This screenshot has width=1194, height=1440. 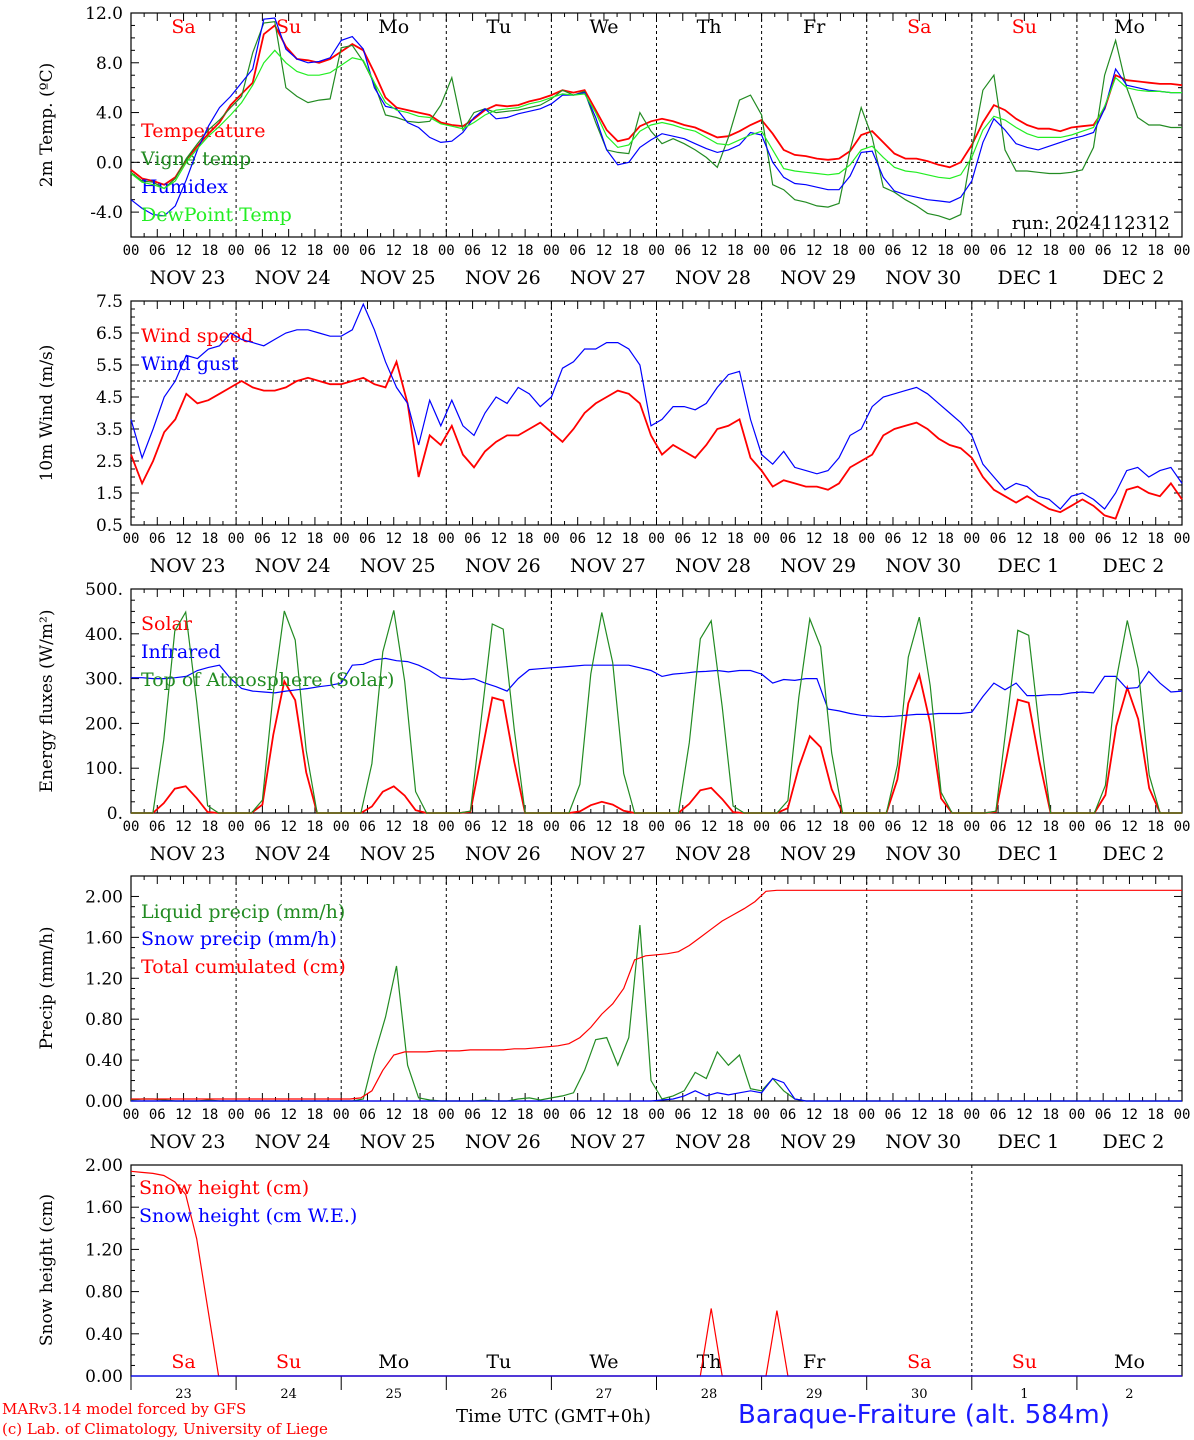 What do you see at coordinates (181, 652) in the screenshot?
I see `legend-entry: Infrared` at bounding box center [181, 652].